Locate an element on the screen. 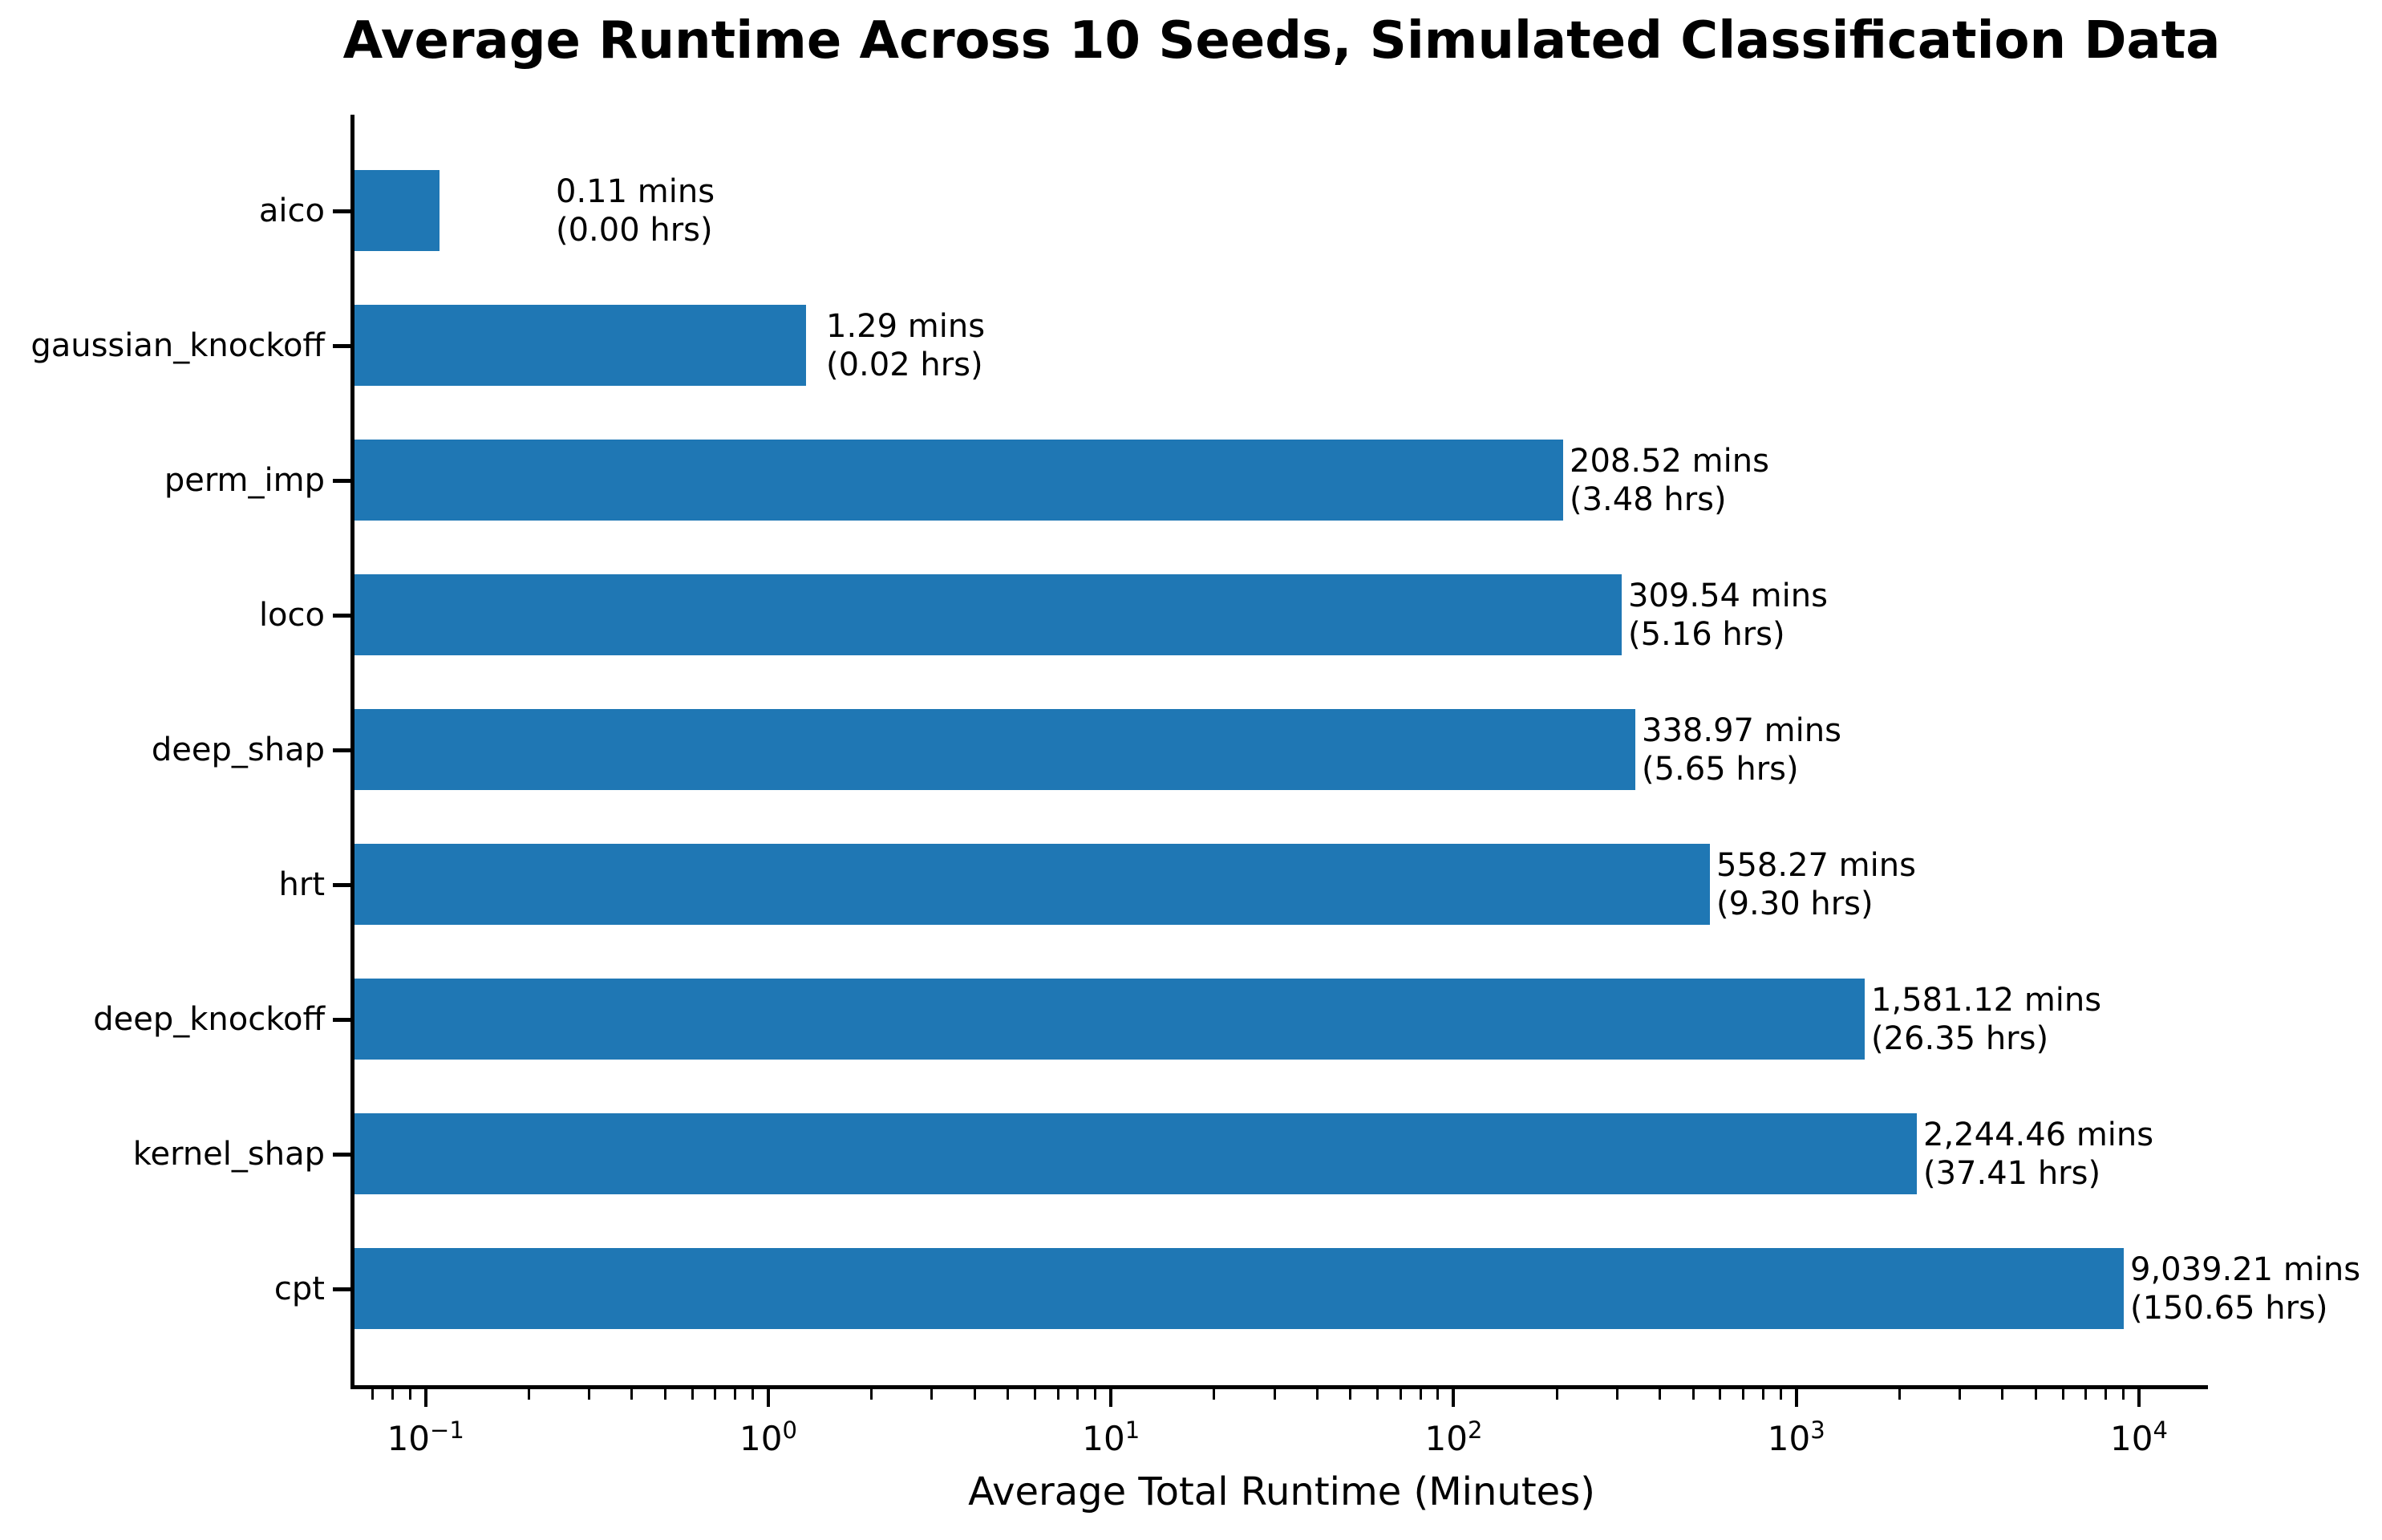 The width and height of the screenshot is (2382, 1540). bar-value-label: 0.11 mins (0.00 hrs) is located at coordinates (635, 210).